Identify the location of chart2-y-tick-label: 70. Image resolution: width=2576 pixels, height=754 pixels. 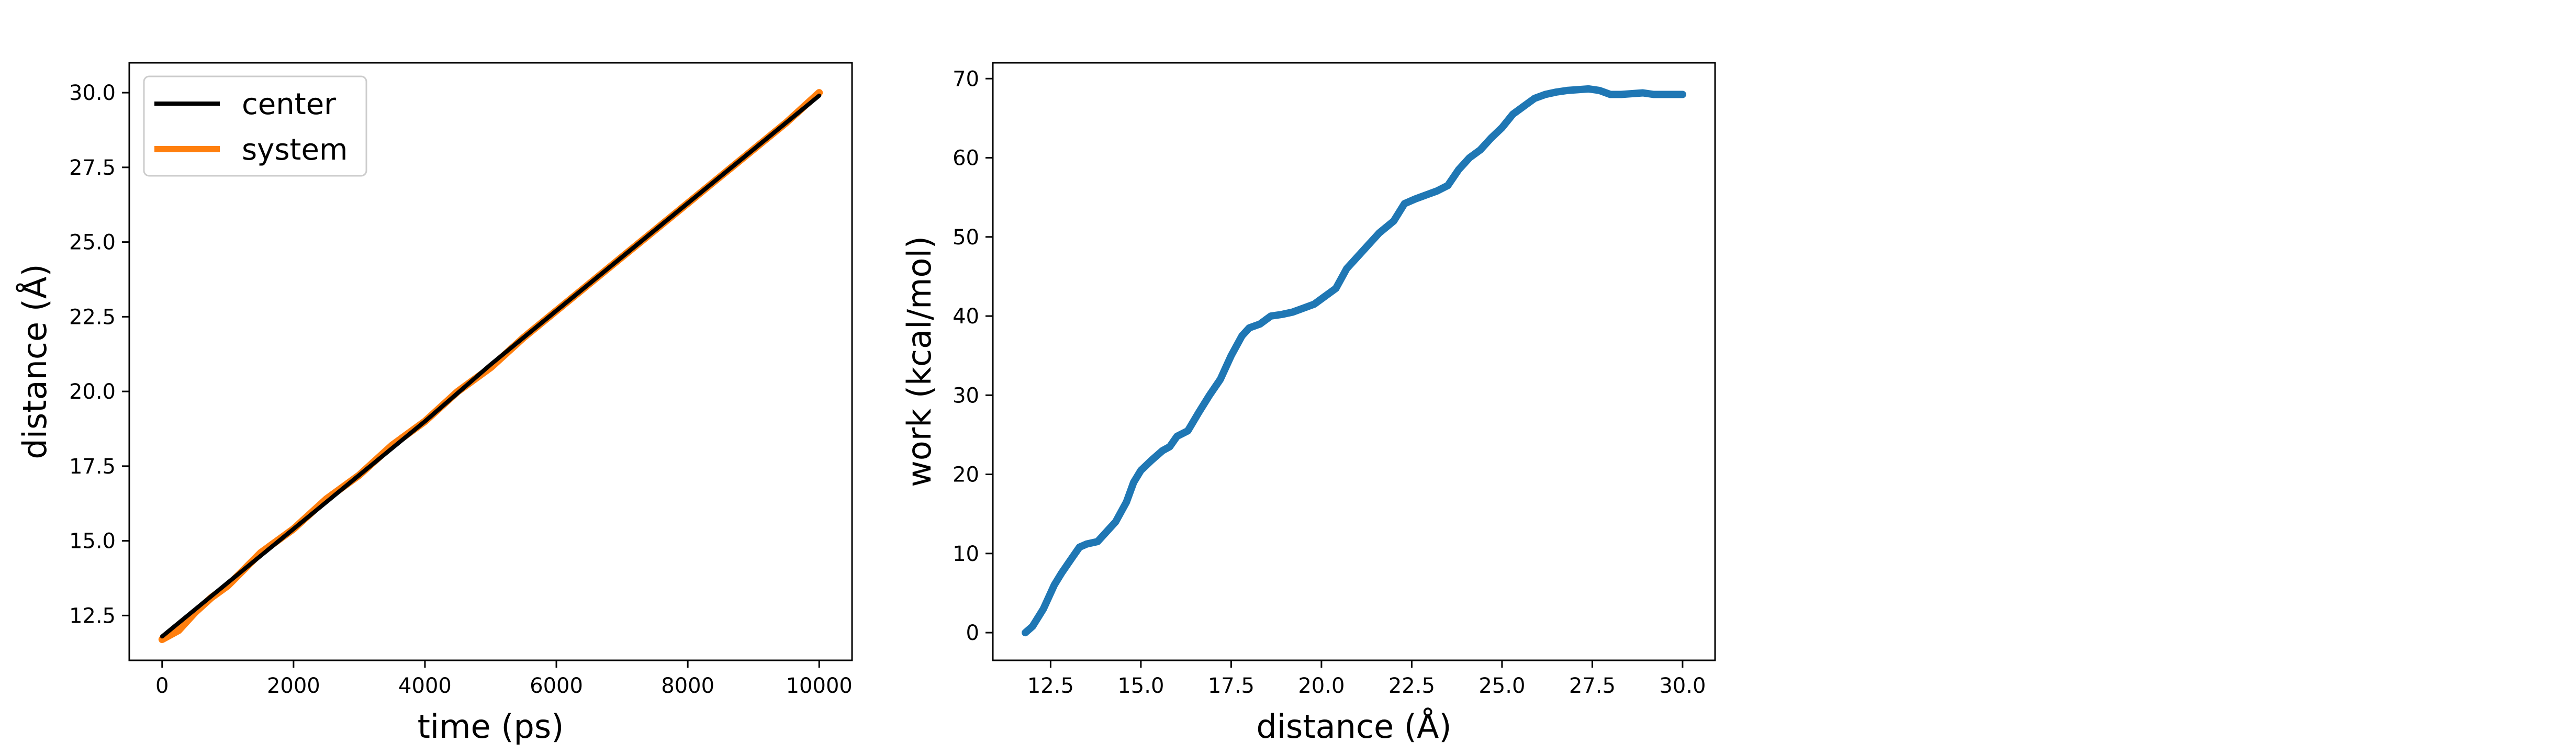
(966, 79).